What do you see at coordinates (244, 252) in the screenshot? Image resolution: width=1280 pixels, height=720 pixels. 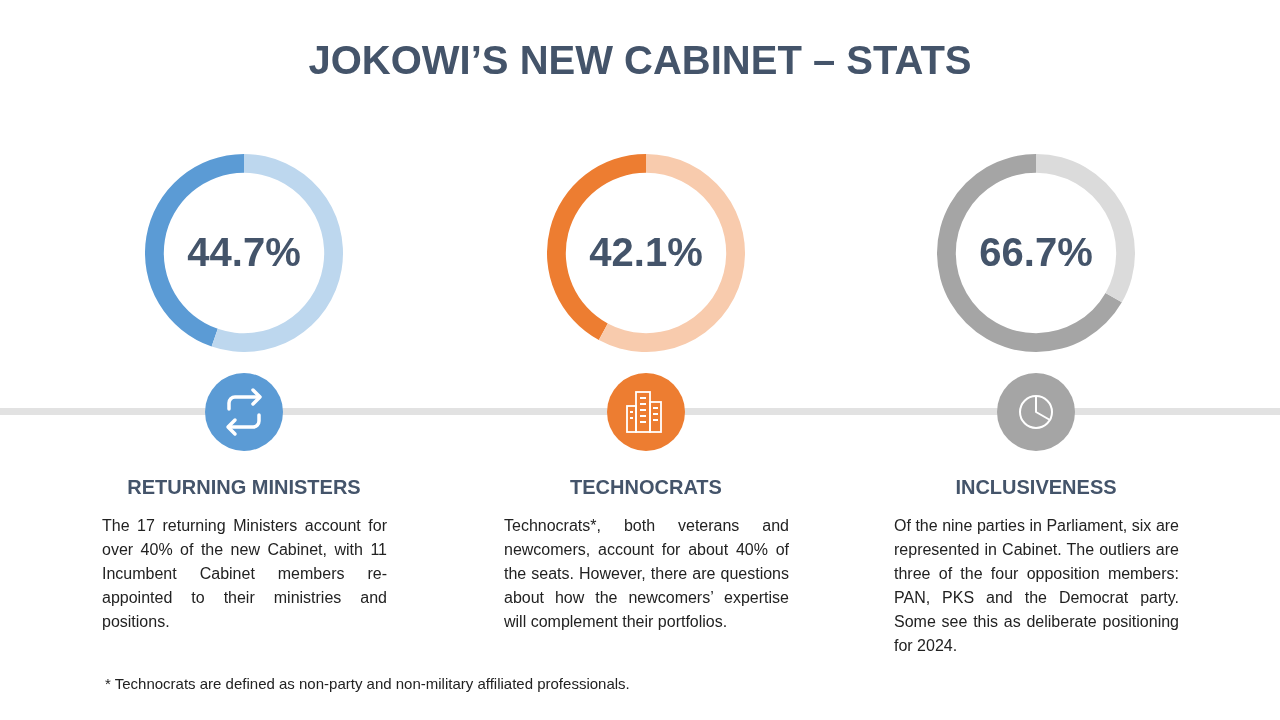 I see `data-label: 44.7%` at bounding box center [244, 252].